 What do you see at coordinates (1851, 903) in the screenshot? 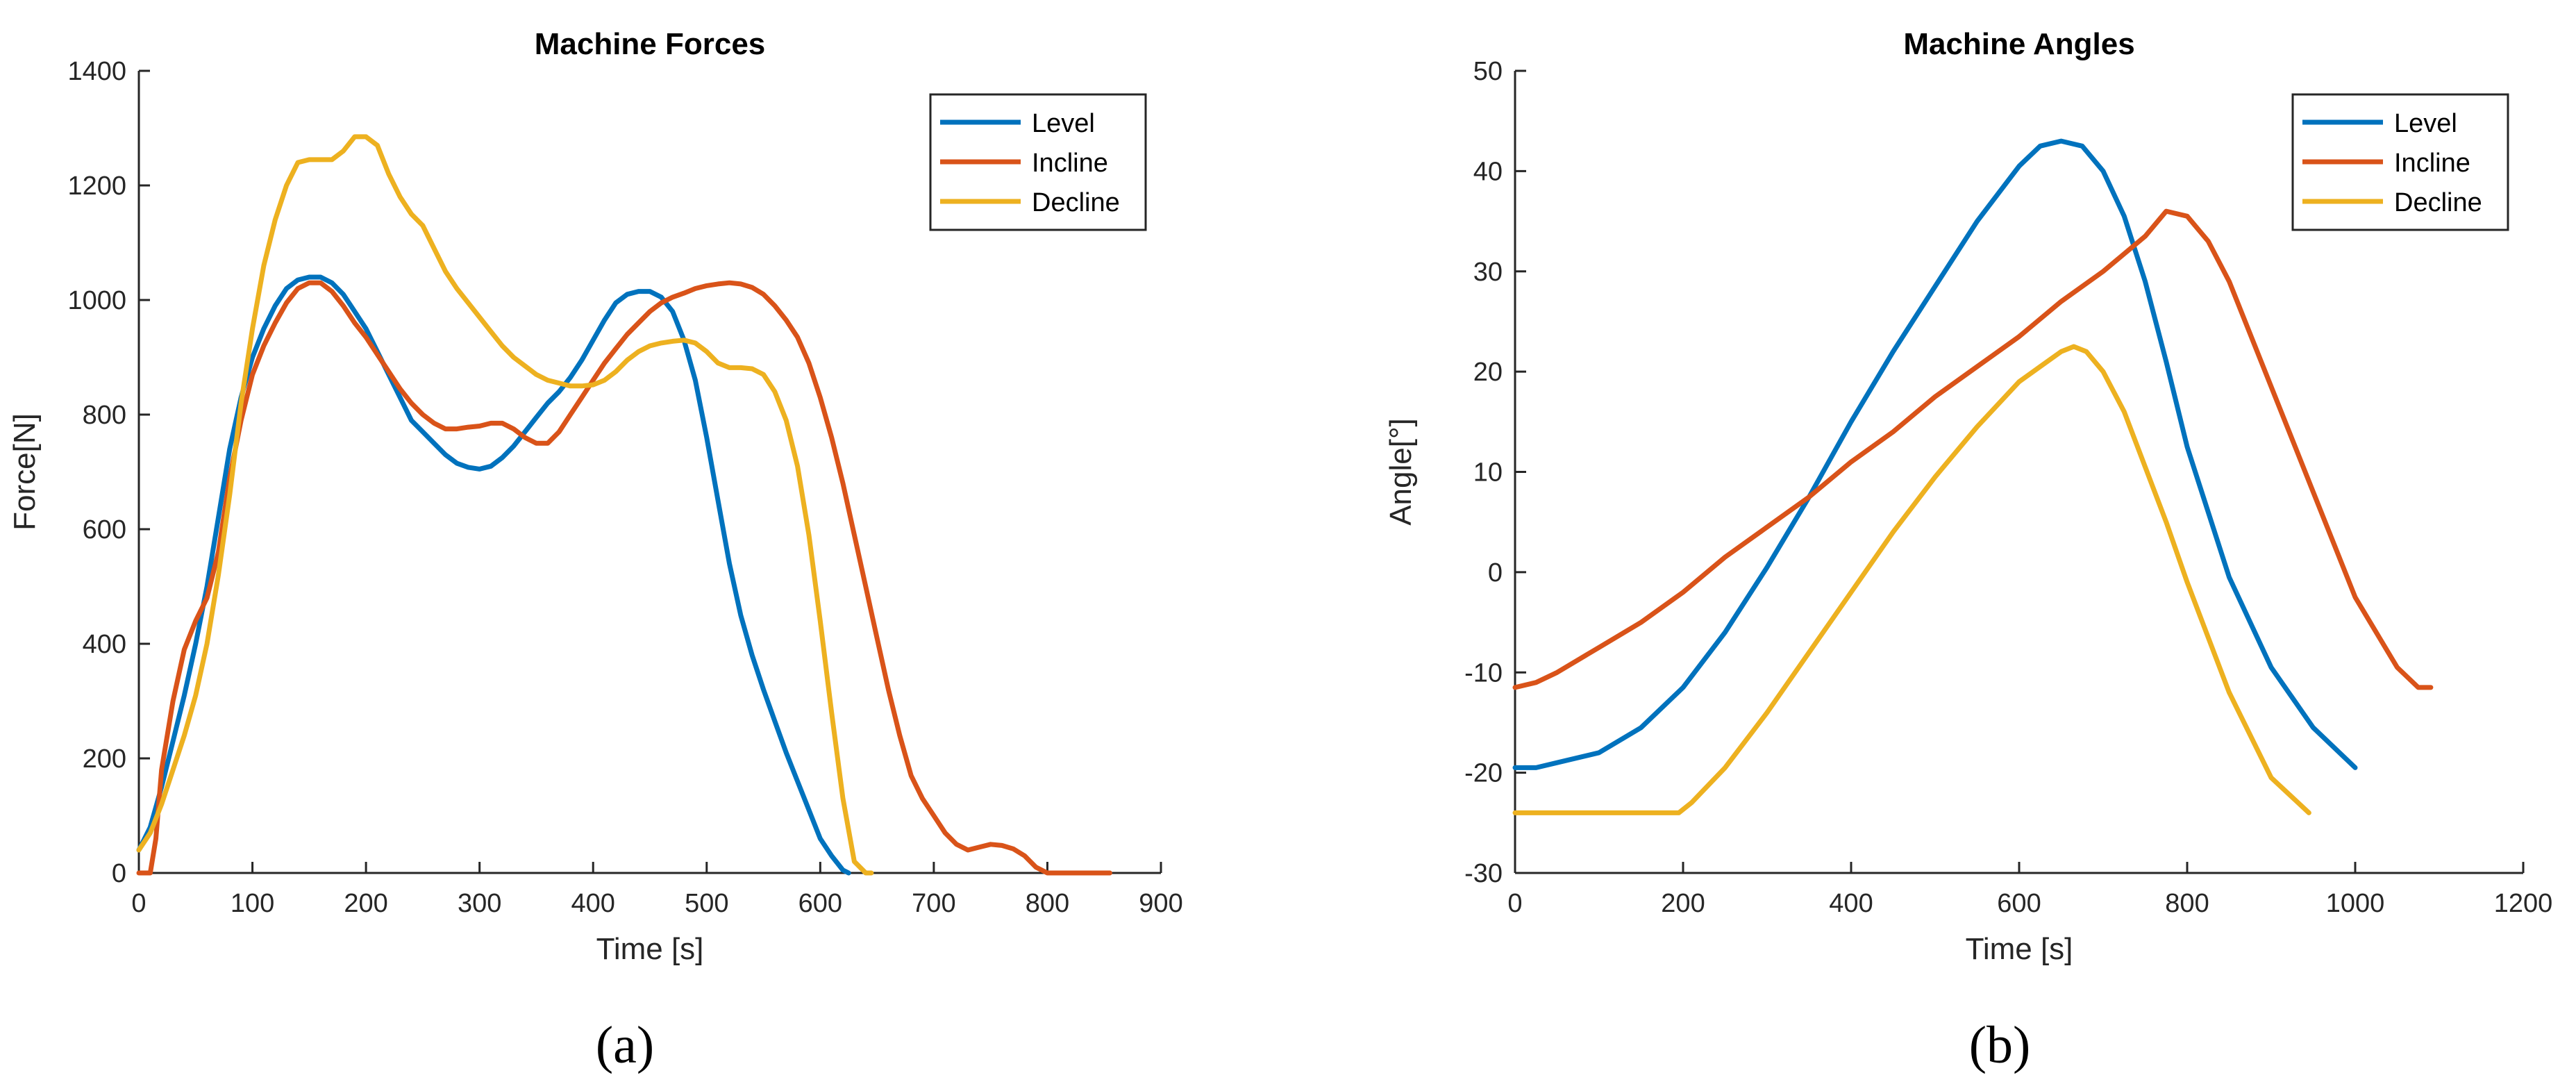
I see `angle-chart-x-tick-label: 400` at bounding box center [1851, 903].